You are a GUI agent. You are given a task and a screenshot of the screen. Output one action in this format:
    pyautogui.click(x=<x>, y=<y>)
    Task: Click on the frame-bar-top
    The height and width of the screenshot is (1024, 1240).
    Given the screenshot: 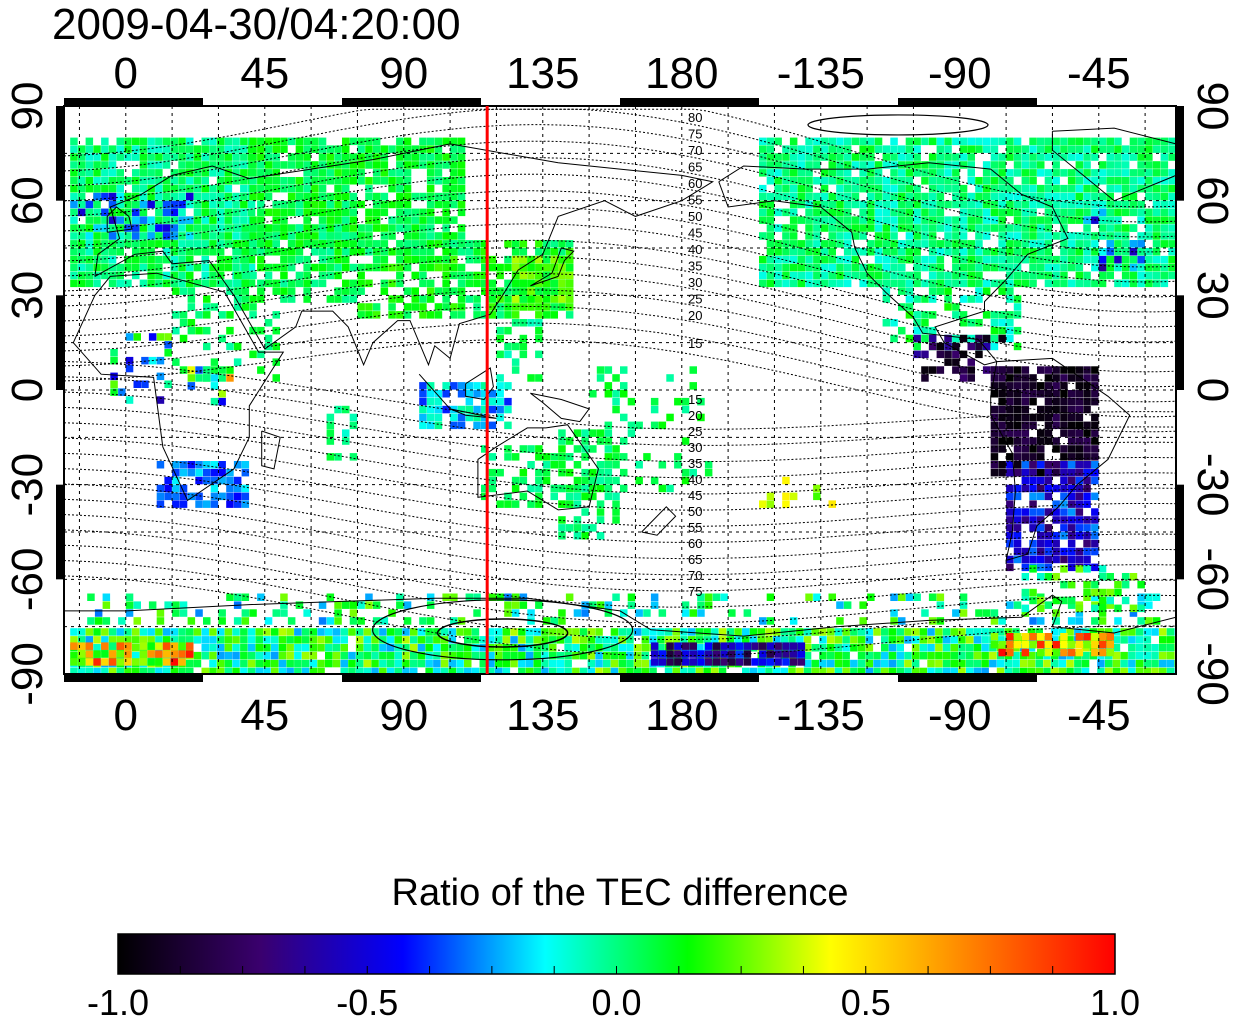 What is the action you would take?
    pyautogui.click(x=967, y=102)
    